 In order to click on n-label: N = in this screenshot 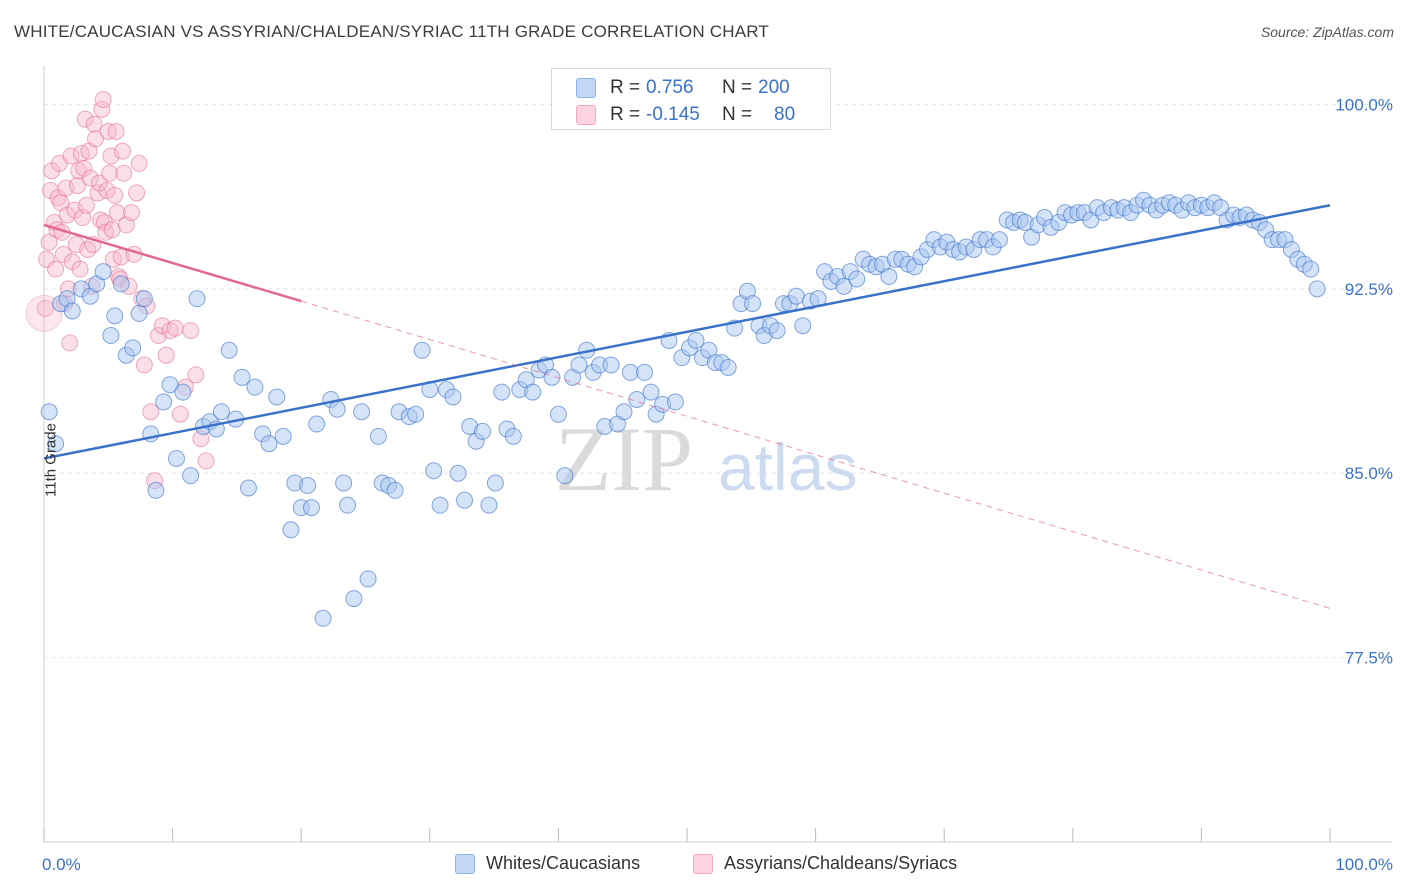, I will do `click(737, 87)`.